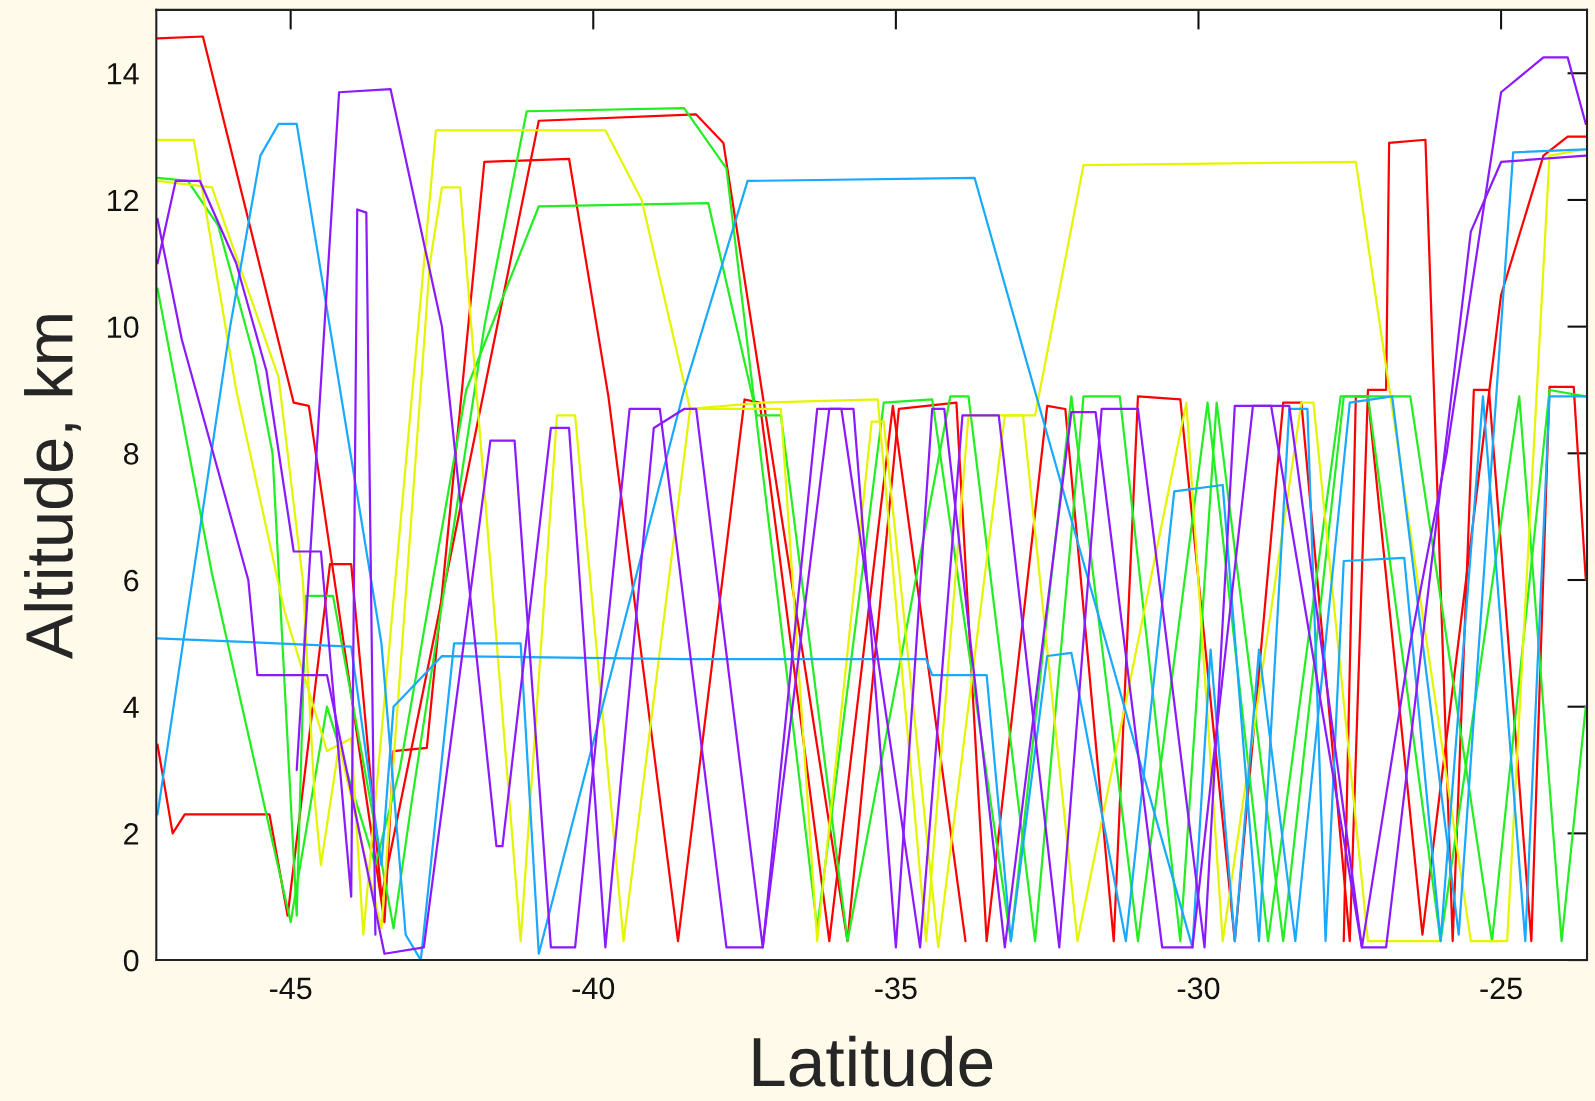 This screenshot has width=1595, height=1101. What do you see at coordinates (593, 988) in the screenshot?
I see `x-tick-label: -40` at bounding box center [593, 988].